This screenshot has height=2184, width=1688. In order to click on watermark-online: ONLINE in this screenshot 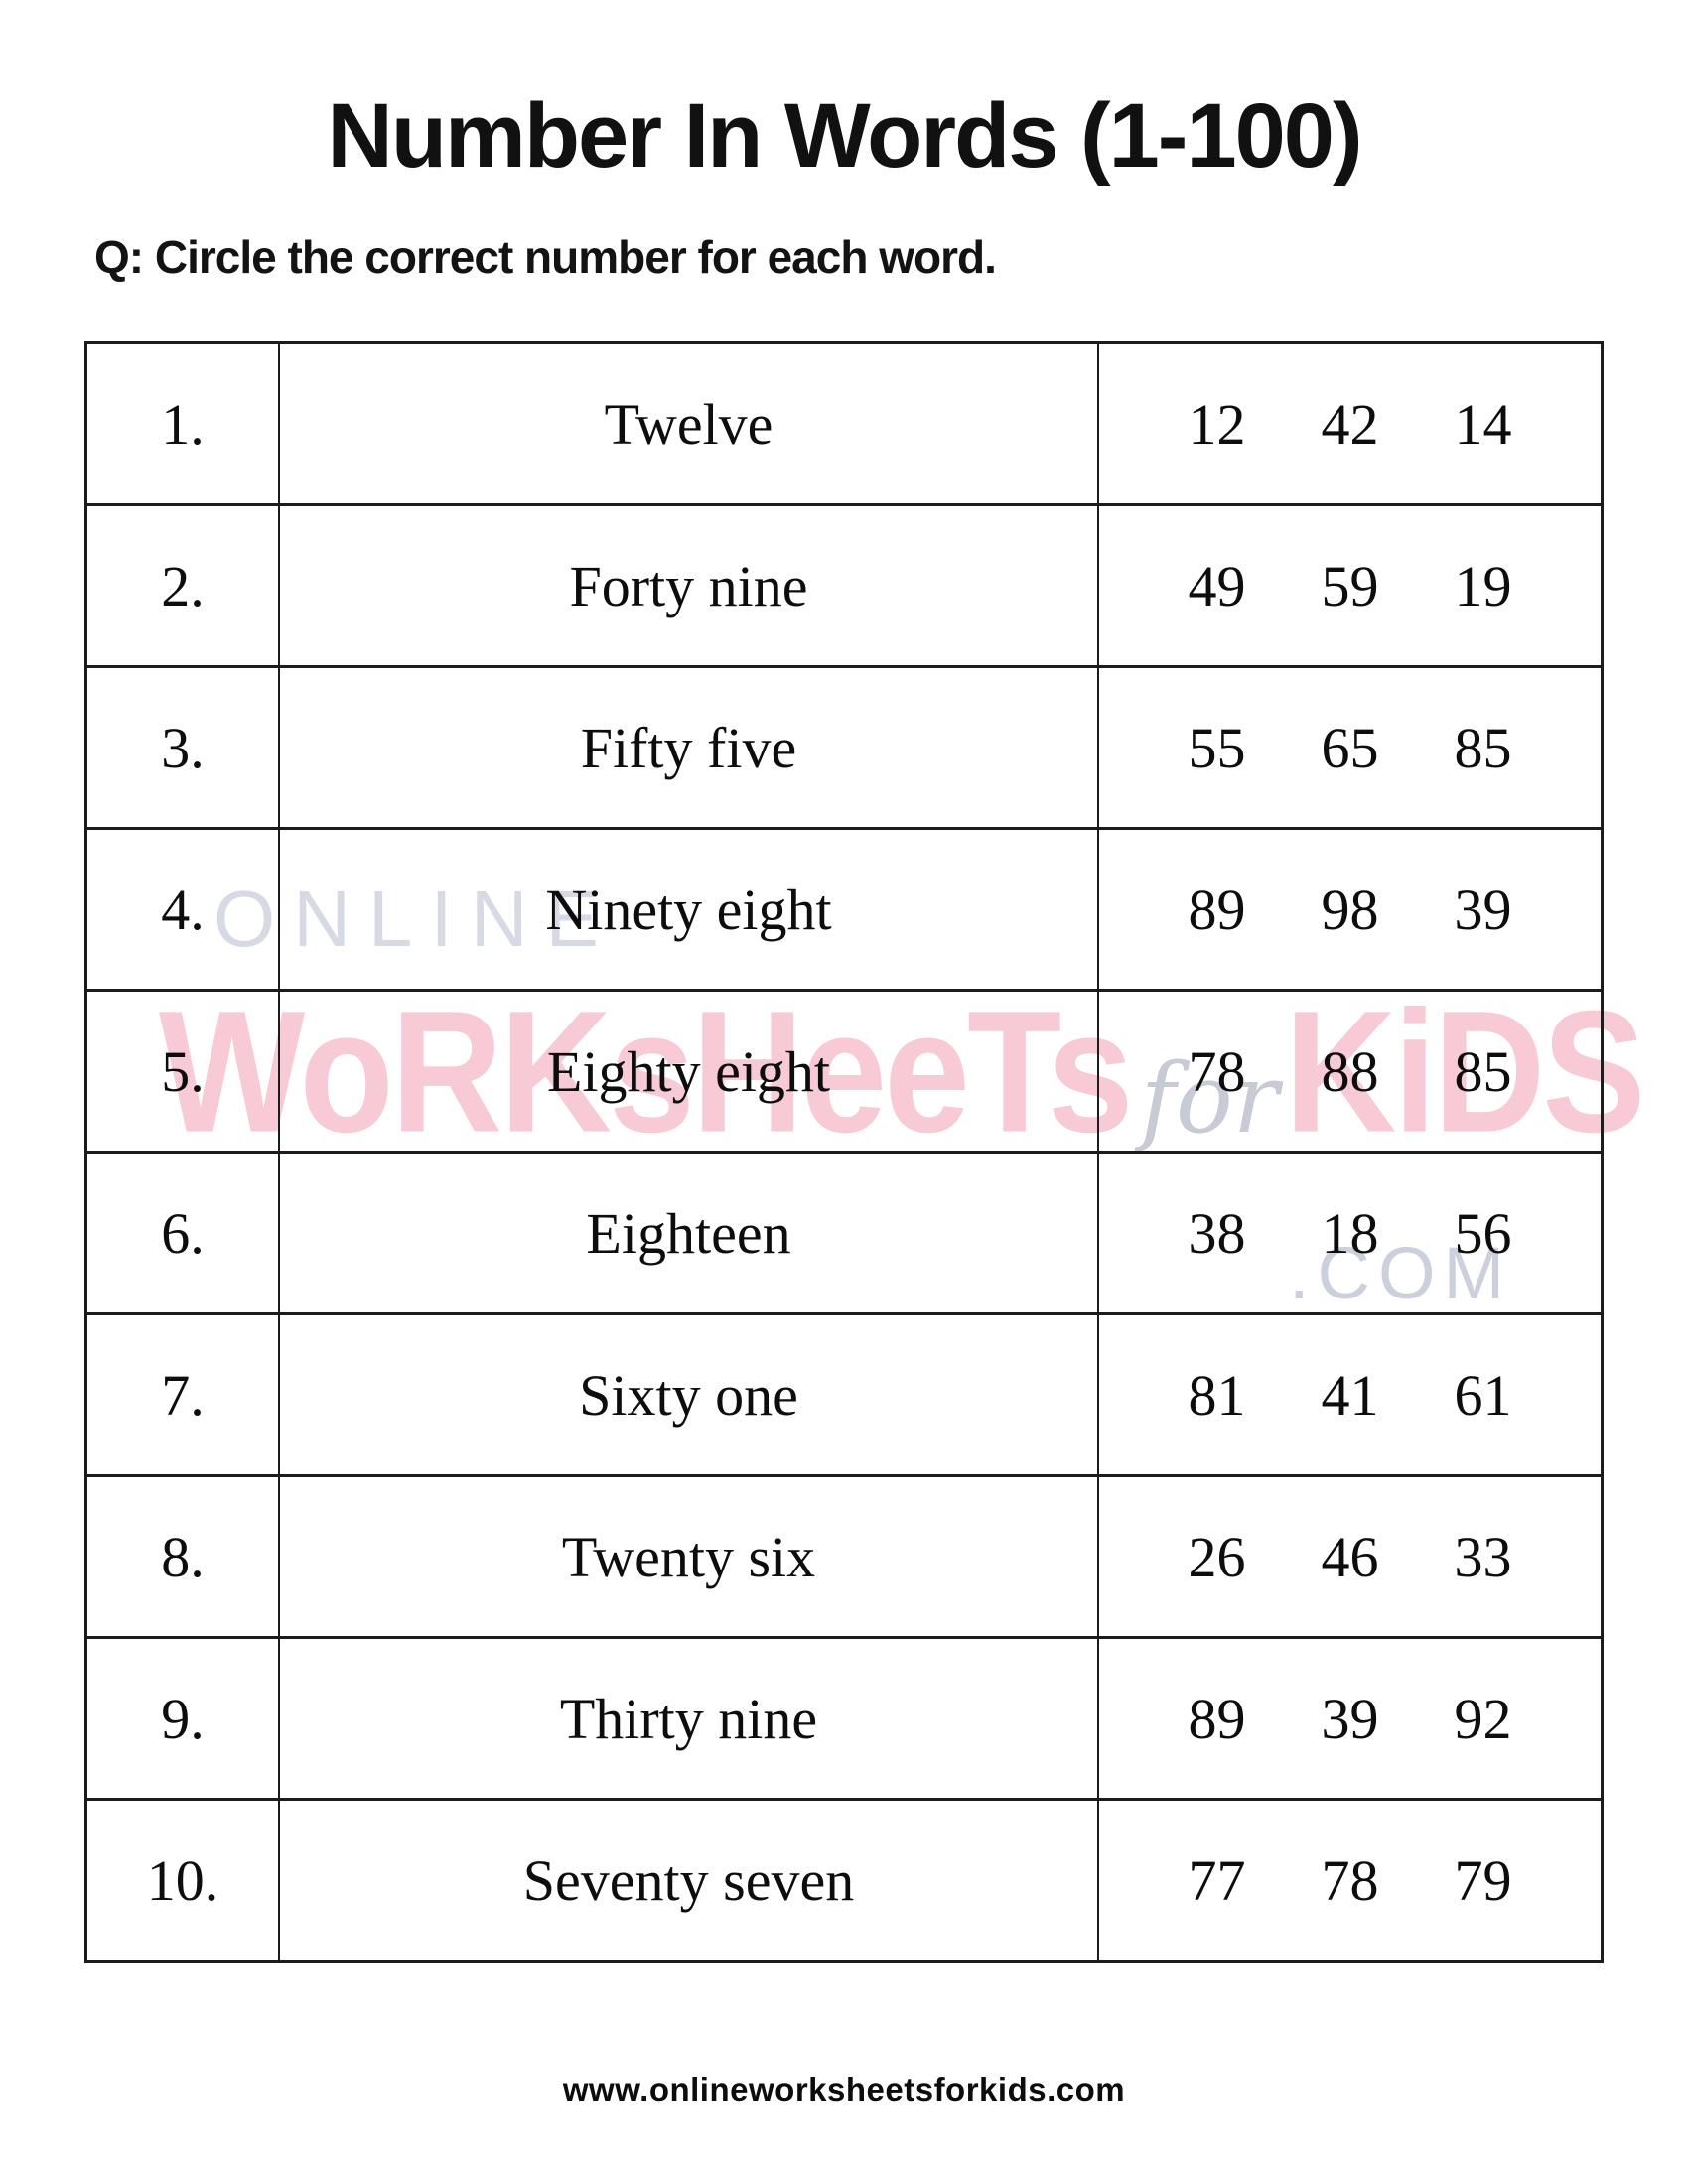, I will do `click(415, 919)`.